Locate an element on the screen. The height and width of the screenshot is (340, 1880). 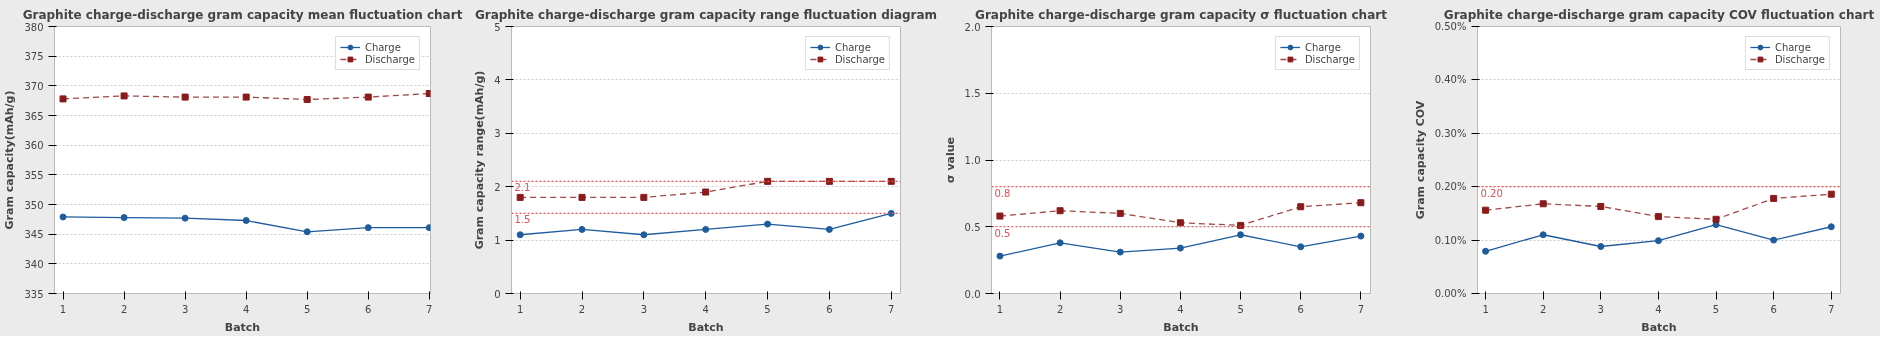
chart-title: Graphite charge-discharge gram capacity σ fluctuation chart is located at coordinates (1181, 14).